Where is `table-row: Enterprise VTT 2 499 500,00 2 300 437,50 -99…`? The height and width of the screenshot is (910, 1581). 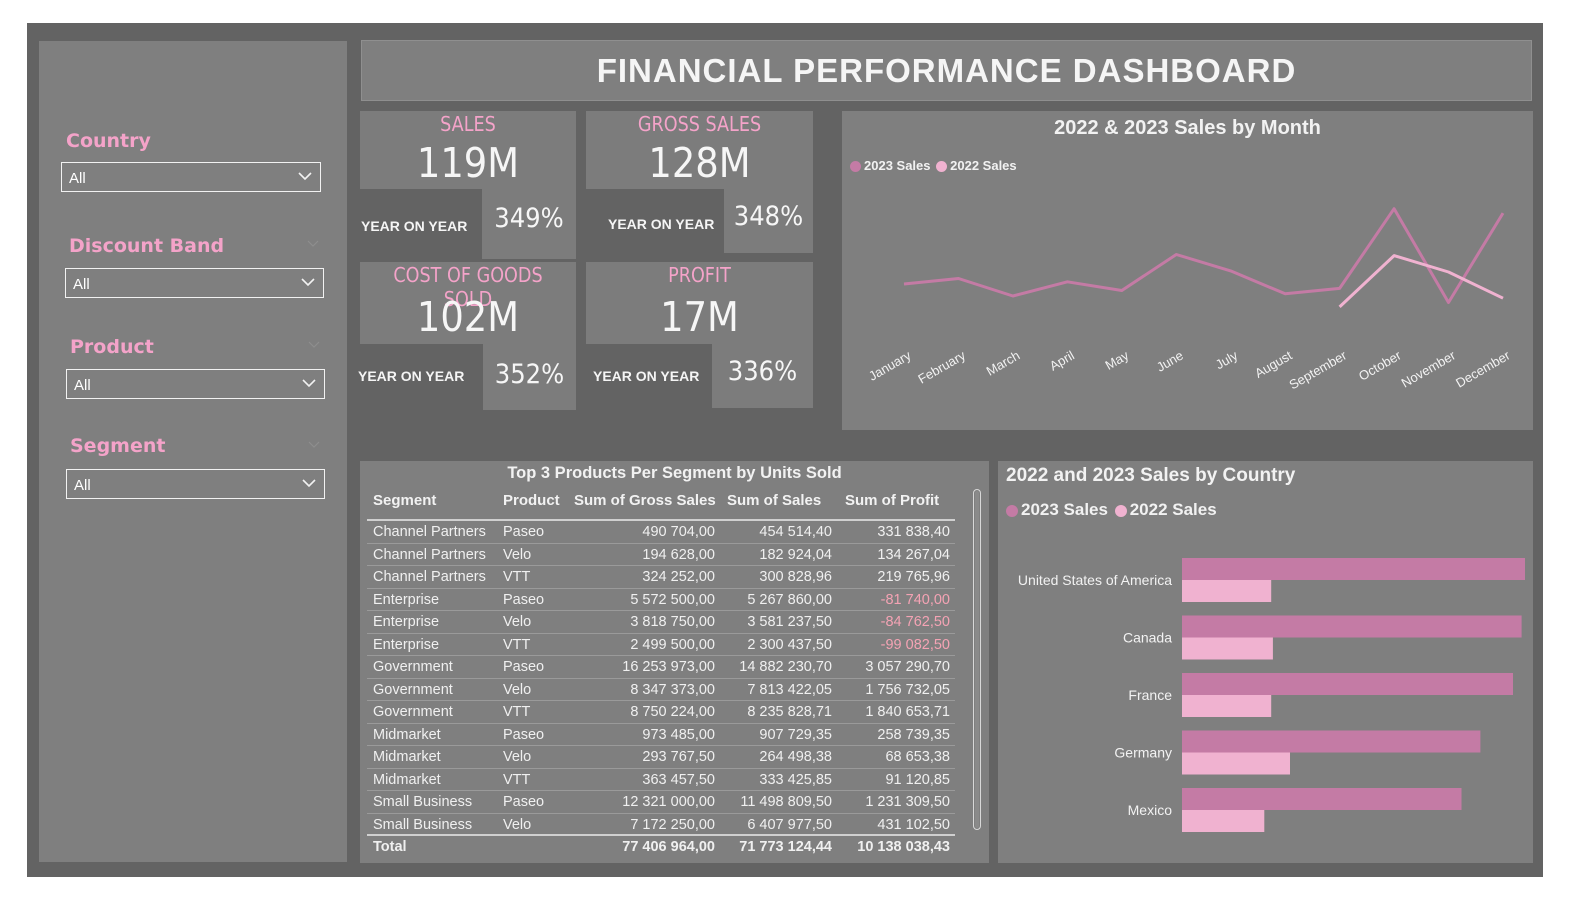 table-row: Enterprise VTT 2 499 500,00 2 300 437,50 -99… is located at coordinates (661, 645).